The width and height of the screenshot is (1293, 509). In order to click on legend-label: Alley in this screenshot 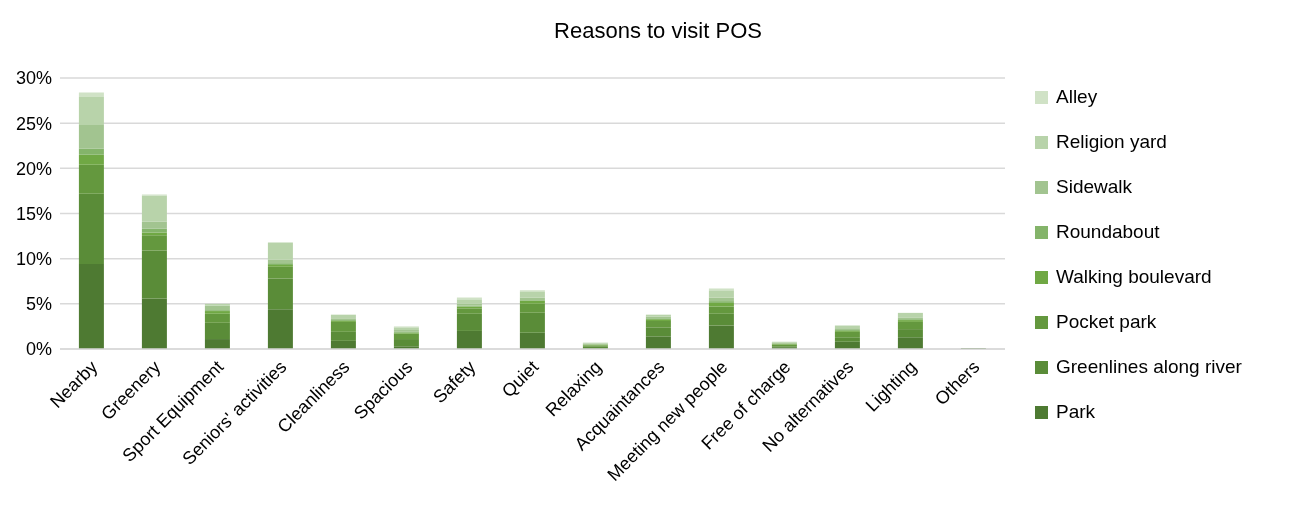, I will do `click(1077, 97)`.